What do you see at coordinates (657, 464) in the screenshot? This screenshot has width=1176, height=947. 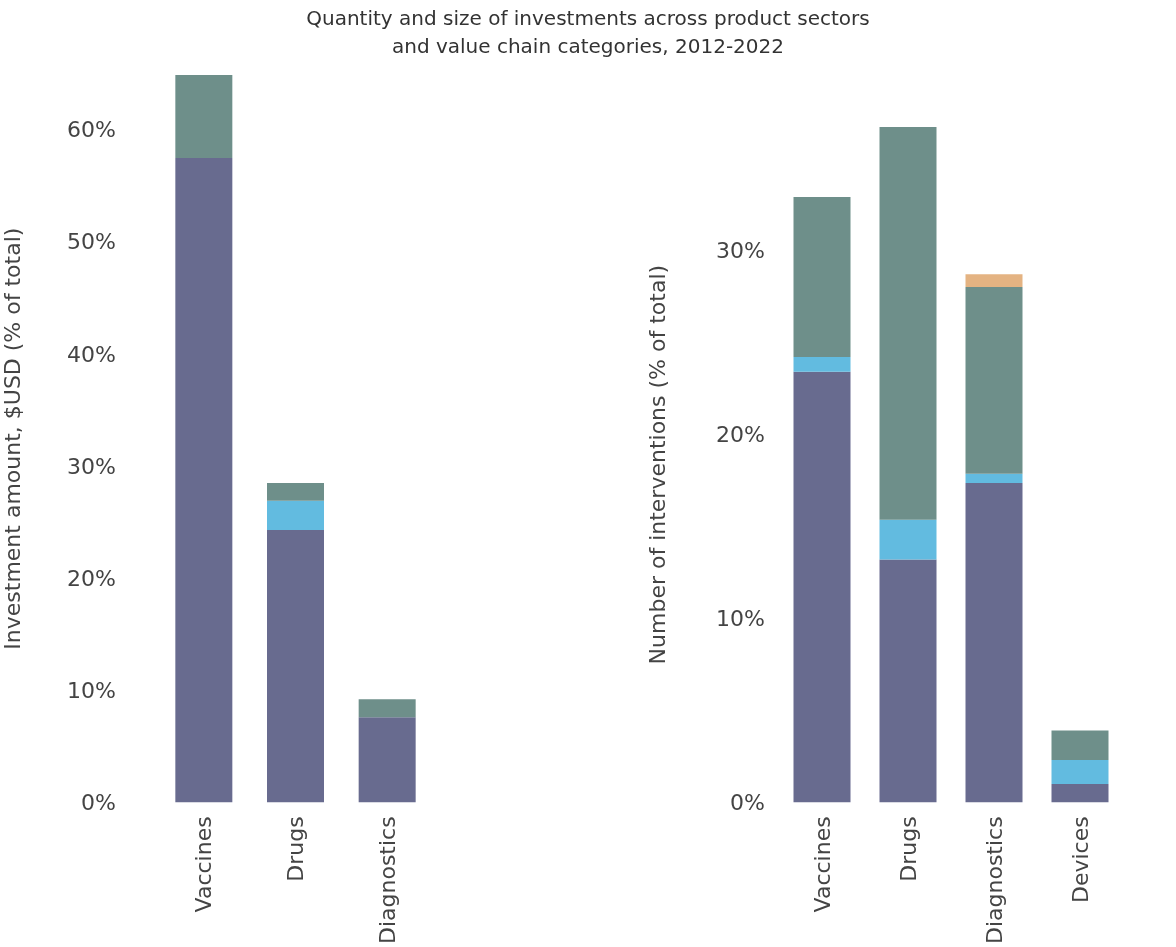 I see `y-axis-title: Number of interventions (% of total)` at bounding box center [657, 464].